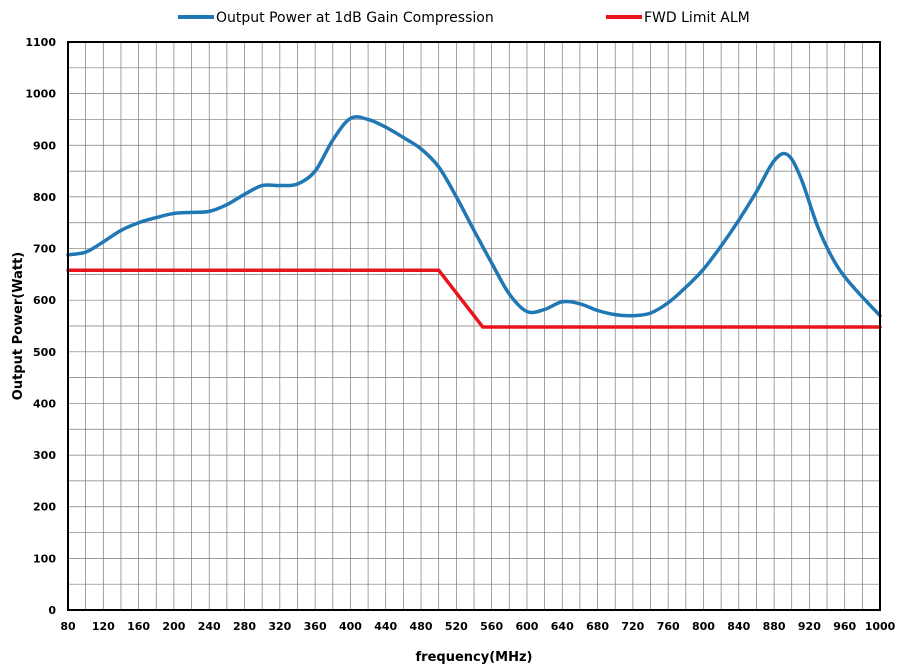 This screenshot has height=666, width=898. What do you see at coordinates (40, 94) in the screenshot?
I see `y-tick-label: 1000` at bounding box center [40, 94].